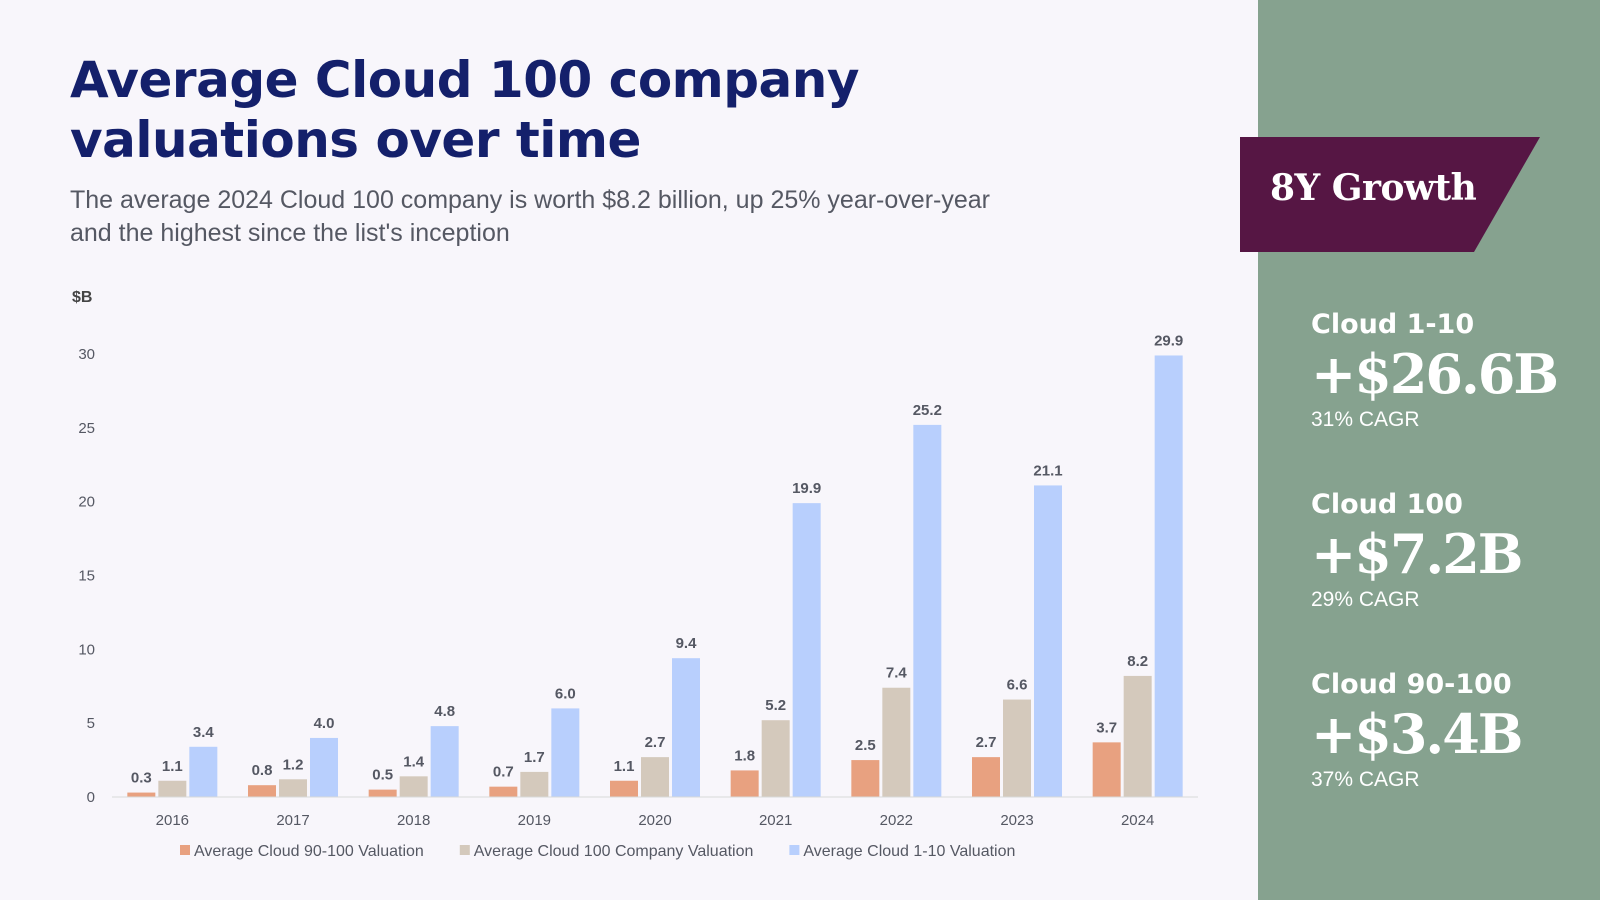  What do you see at coordinates (1365, 419) in the screenshot?
I see `stat-cagr: 31% CAGR` at bounding box center [1365, 419].